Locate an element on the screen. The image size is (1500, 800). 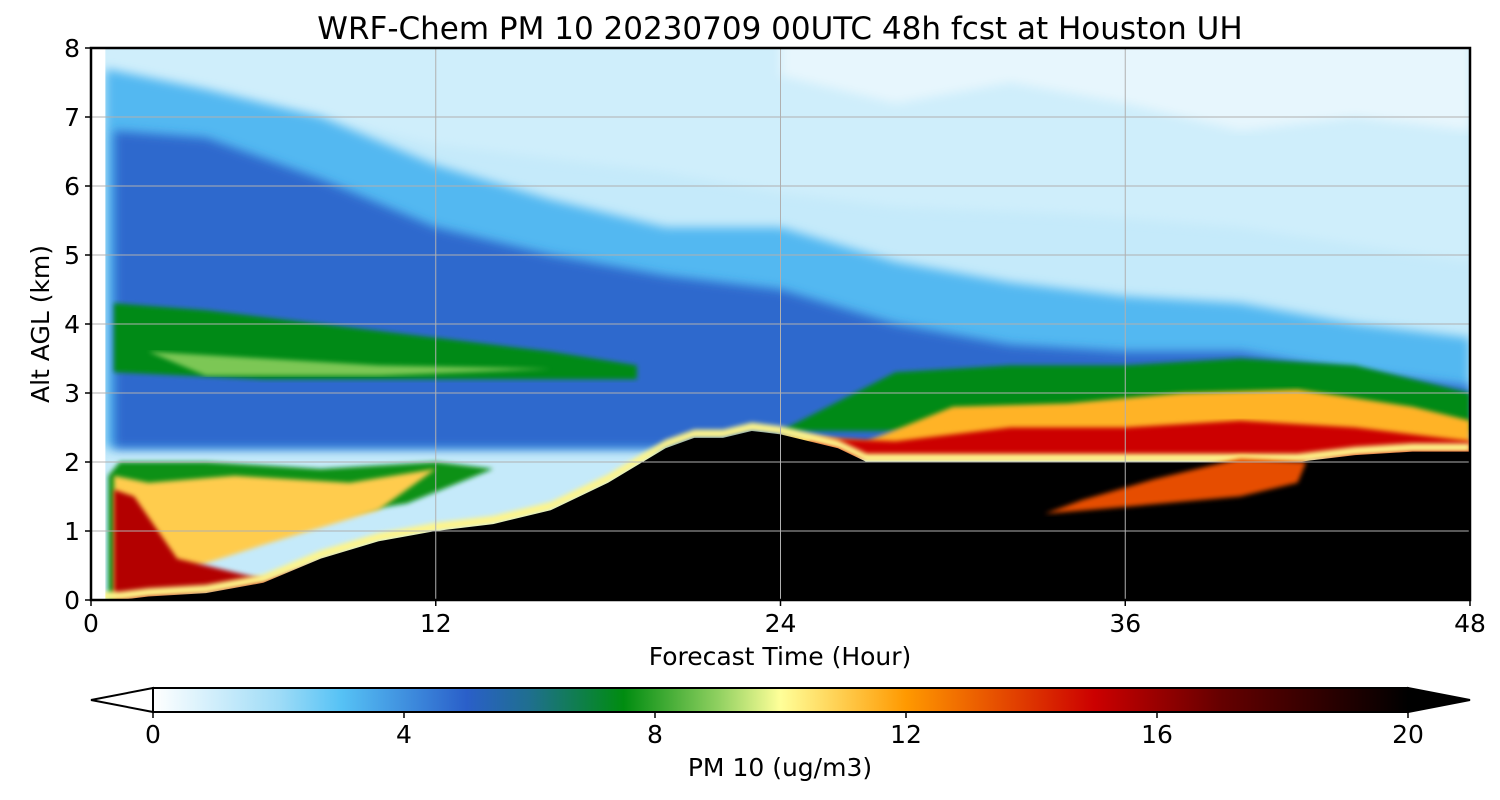
x-tick-label-12: 12 is located at coordinates (436, 623).